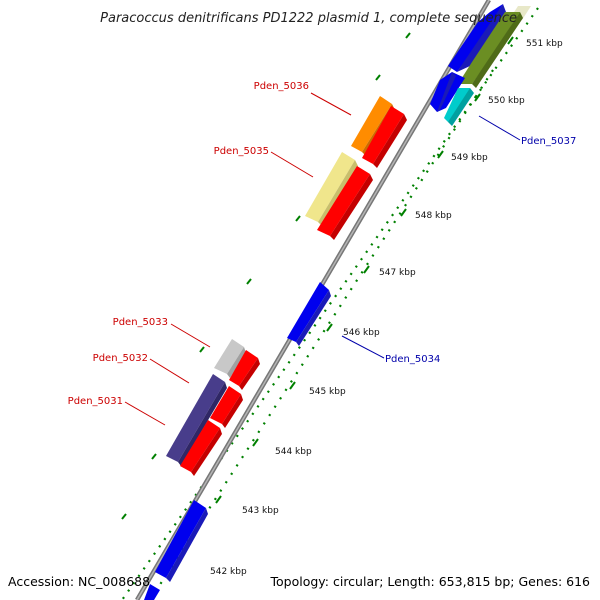 The image size is (600, 600). I want to click on gene-label-pden-5034: Pden_5034, so click(412, 359).